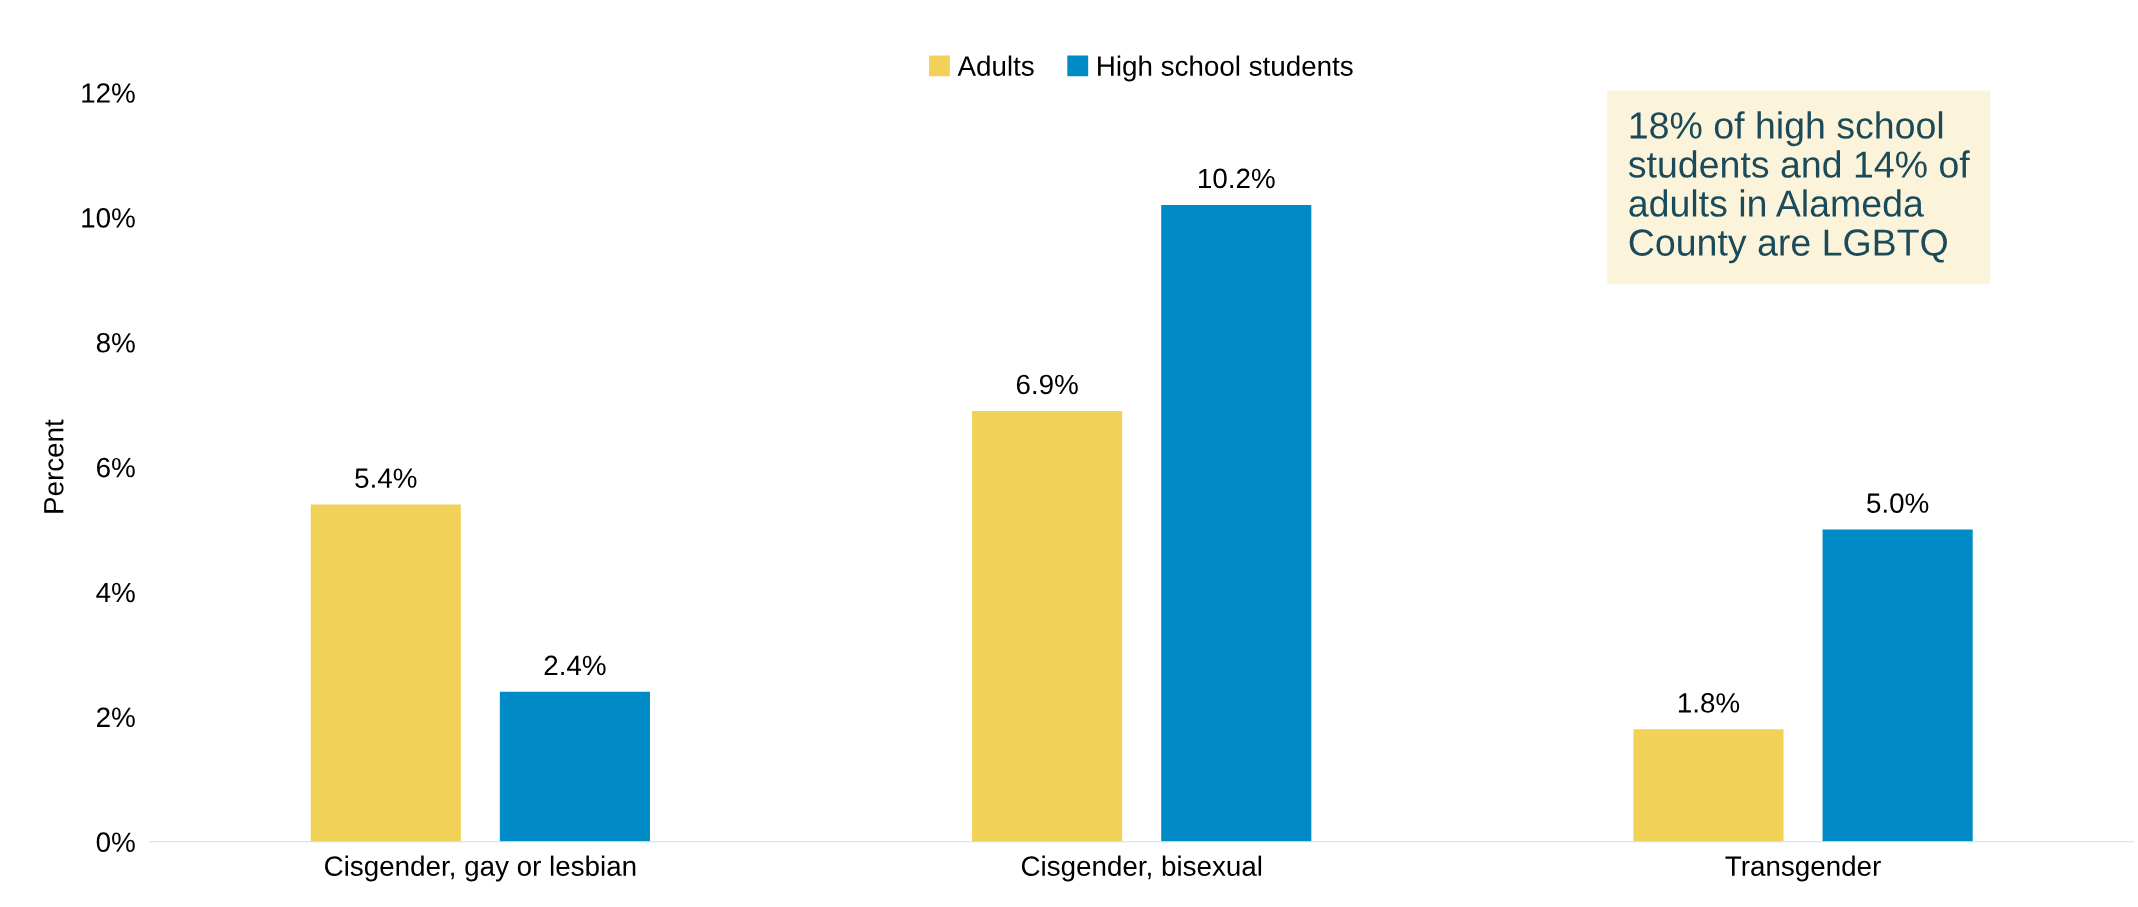 The image size is (2138, 907). I want to click on data-label: 1.8%, so click(1709, 703).